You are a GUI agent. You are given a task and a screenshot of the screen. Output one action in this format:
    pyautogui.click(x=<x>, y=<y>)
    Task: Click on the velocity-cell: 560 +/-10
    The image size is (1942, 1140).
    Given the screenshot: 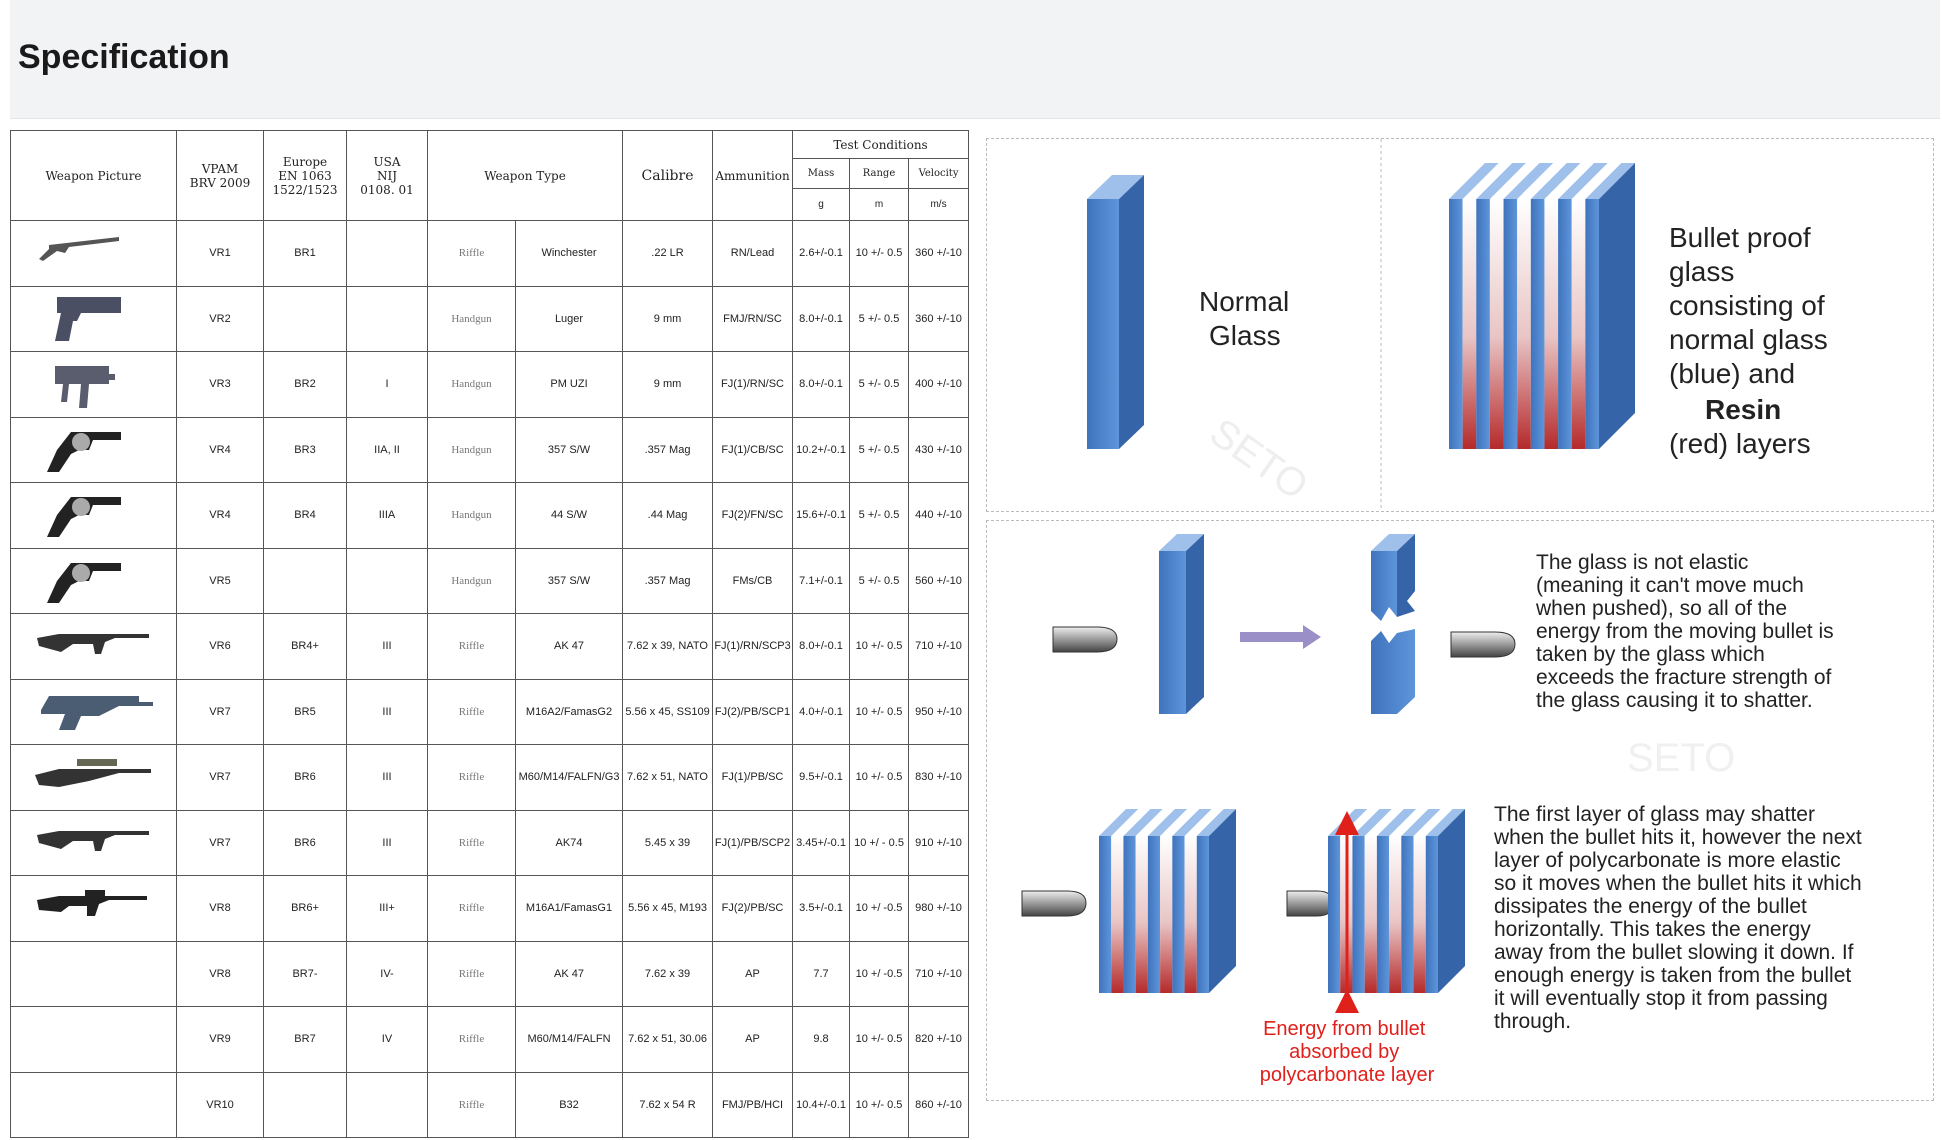 What is the action you would take?
    pyautogui.click(x=939, y=580)
    